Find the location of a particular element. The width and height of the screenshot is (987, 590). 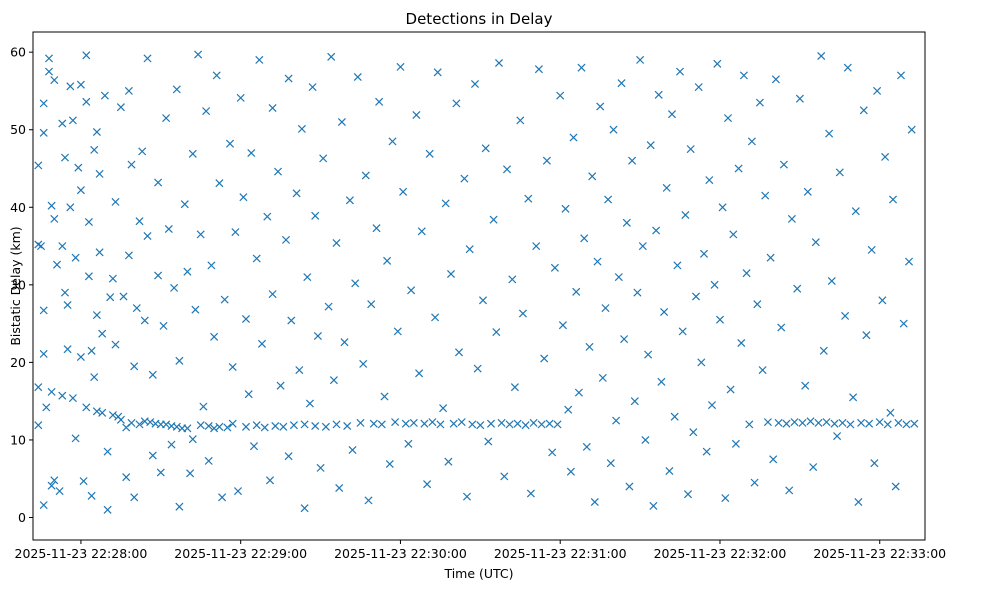

y-tick-label: 30 is located at coordinates (18, 284).